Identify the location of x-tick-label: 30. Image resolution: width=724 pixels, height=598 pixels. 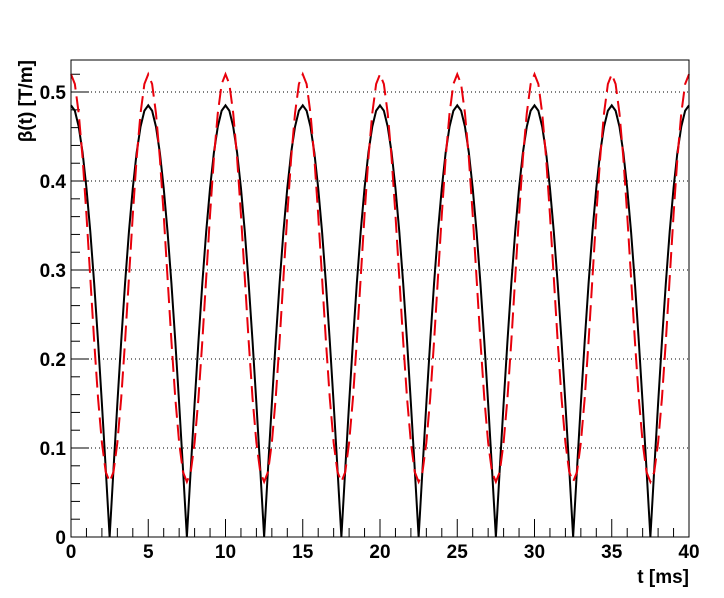
(534, 552).